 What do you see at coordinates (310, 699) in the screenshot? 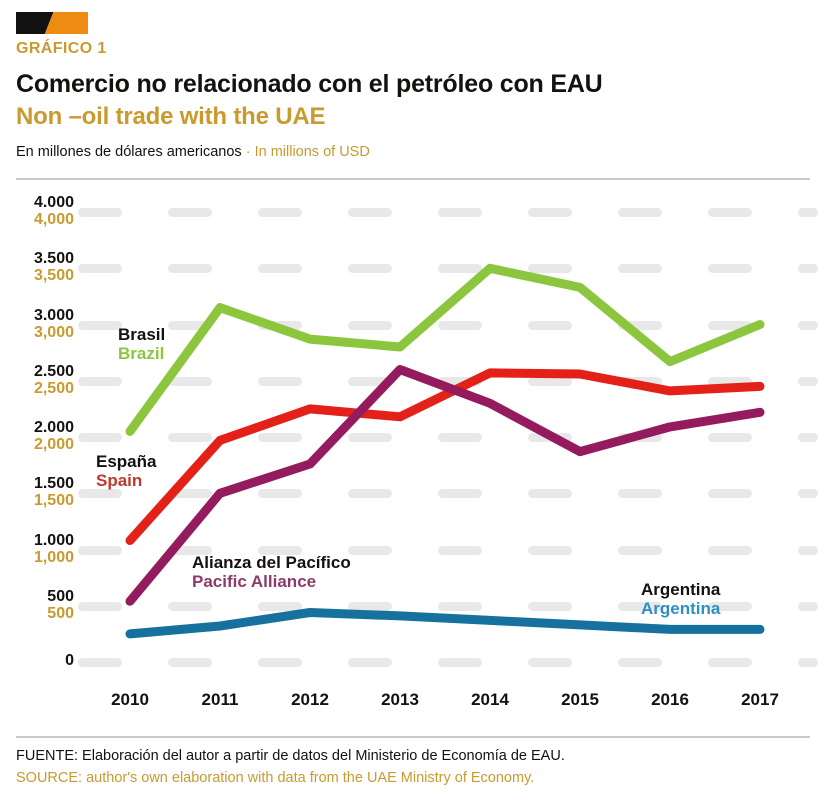
I see `x-axis-tick: 2012` at bounding box center [310, 699].